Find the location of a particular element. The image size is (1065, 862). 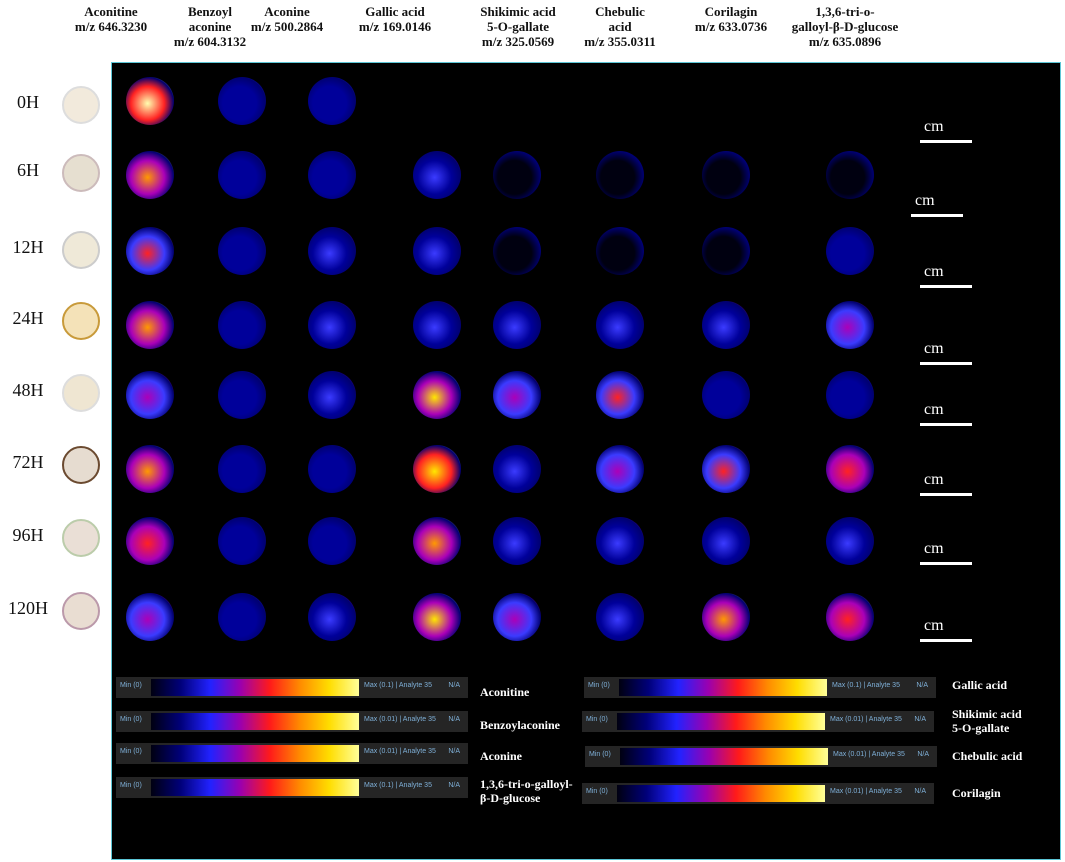

column-header: Aconitine m/z 646.3230 is located at coordinates (111, 19).